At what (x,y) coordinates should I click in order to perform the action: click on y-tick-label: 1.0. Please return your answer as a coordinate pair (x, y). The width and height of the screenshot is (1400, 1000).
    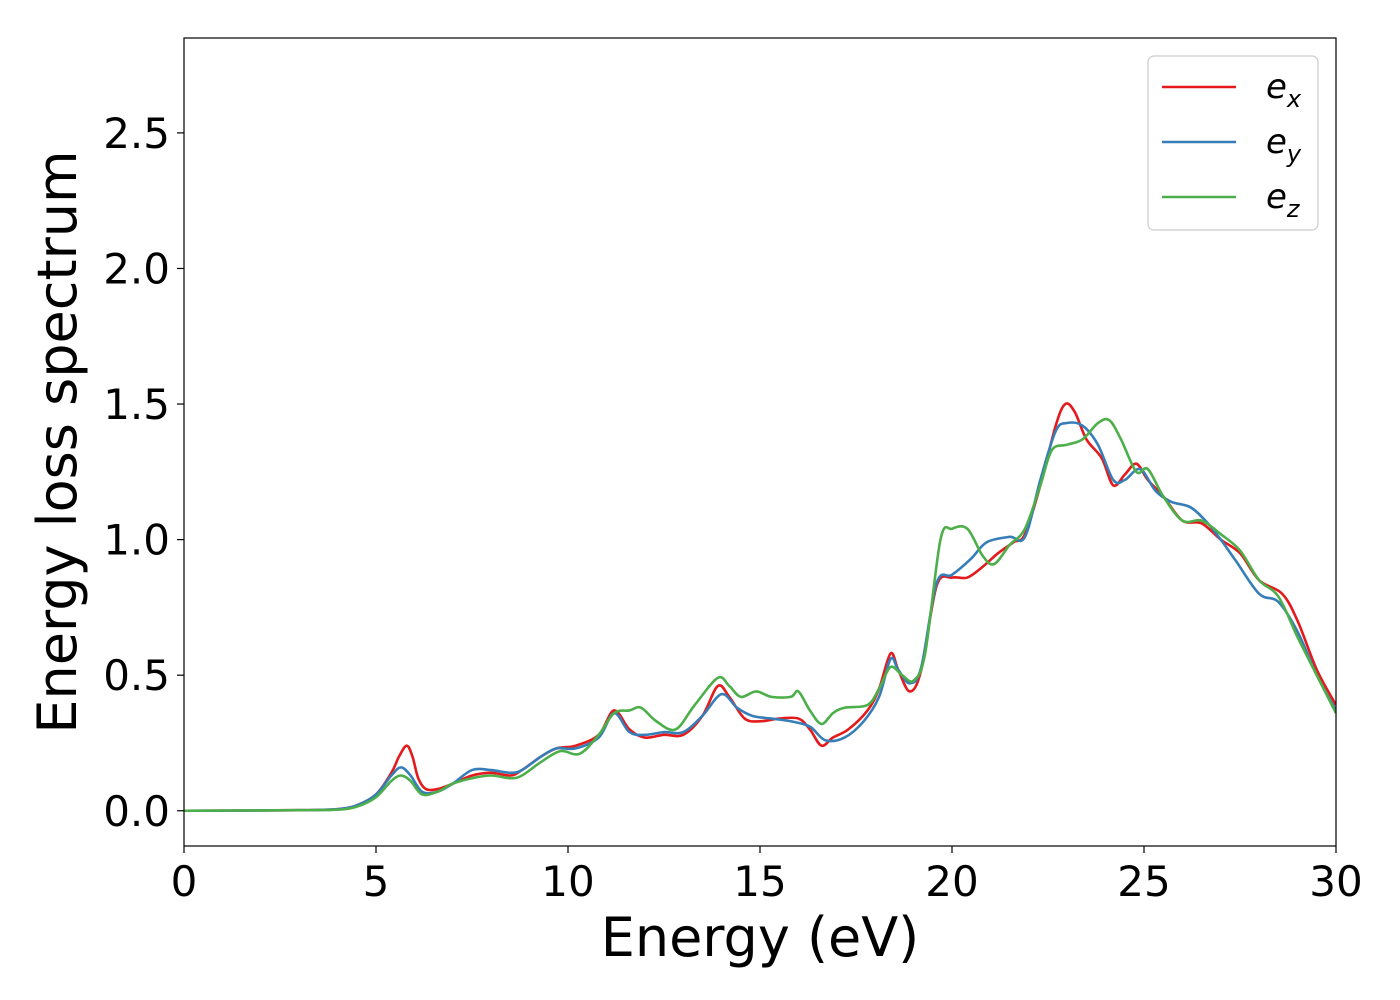
    Looking at the image, I should click on (136, 540).